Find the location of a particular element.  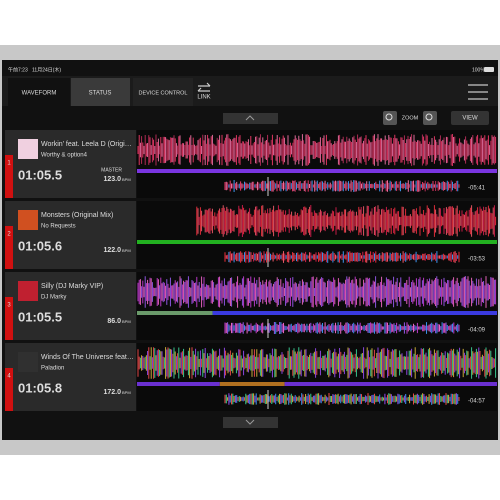

view-label: VIEW is located at coordinates (470, 119).